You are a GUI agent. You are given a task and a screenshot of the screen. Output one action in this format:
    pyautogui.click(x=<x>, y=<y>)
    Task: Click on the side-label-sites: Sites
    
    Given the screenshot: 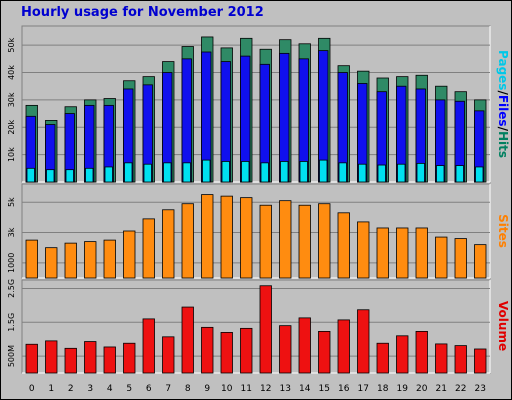 What is the action you would take?
    pyautogui.click(x=503, y=231)
    